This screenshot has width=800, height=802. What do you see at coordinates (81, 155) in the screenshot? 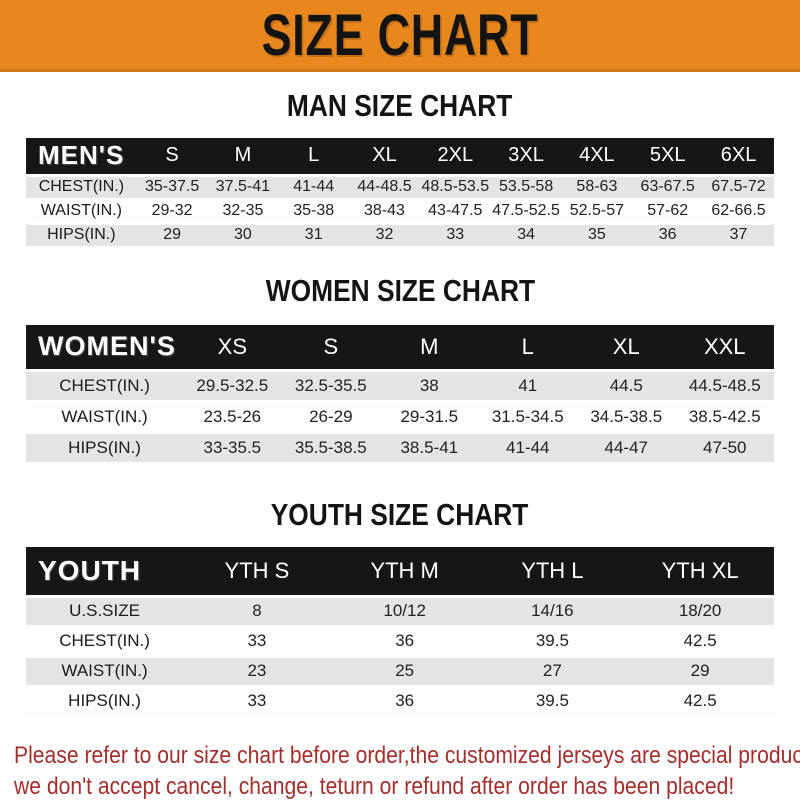
I see `men-table-label: MEN'S` at bounding box center [81, 155].